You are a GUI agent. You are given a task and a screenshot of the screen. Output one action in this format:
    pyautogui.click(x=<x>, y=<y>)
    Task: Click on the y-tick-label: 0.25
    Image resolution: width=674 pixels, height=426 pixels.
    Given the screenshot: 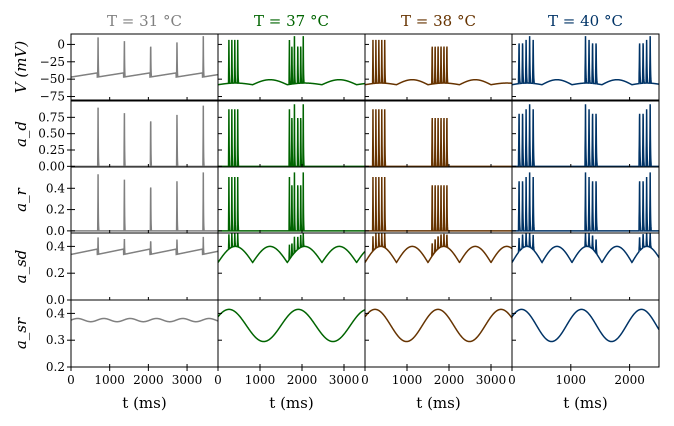 What is the action you would take?
    pyautogui.click(x=51, y=150)
    